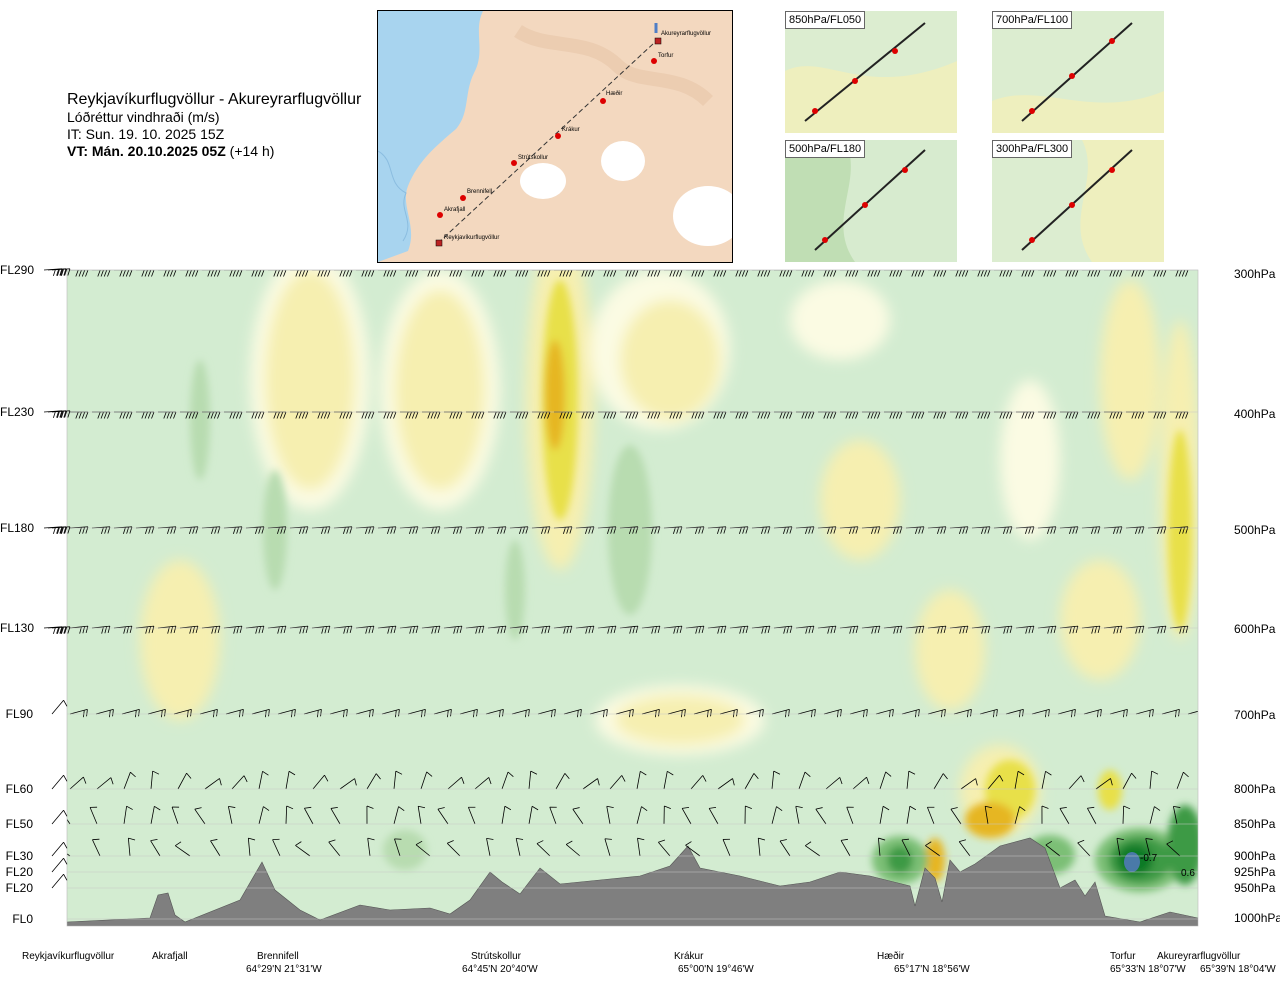  Describe the element at coordinates (558, 136) in the screenshot. I see `waypoint-krakur` at that location.